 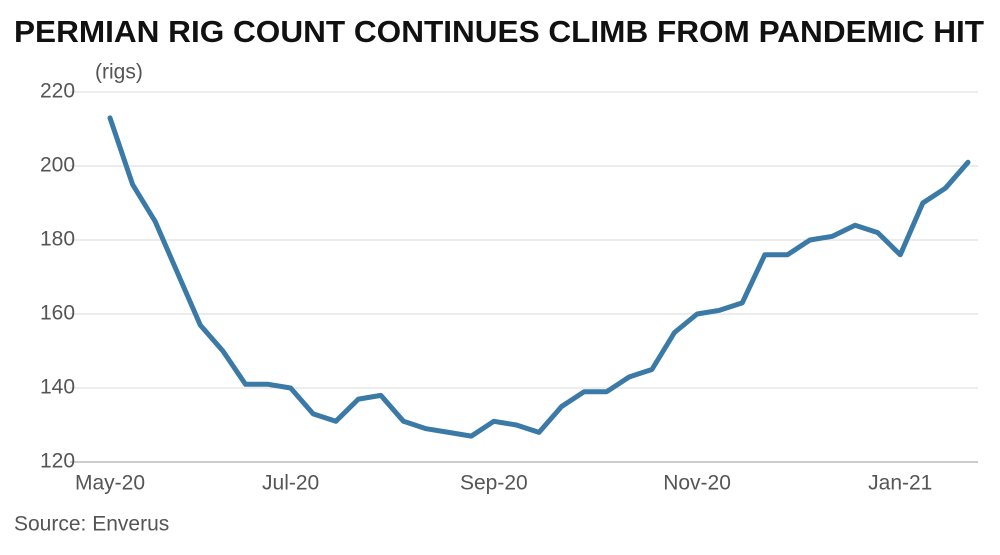 What do you see at coordinates (57, 165) in the screenshot?
I see `y-tick-label: 200` at bounding box center [57, 165].